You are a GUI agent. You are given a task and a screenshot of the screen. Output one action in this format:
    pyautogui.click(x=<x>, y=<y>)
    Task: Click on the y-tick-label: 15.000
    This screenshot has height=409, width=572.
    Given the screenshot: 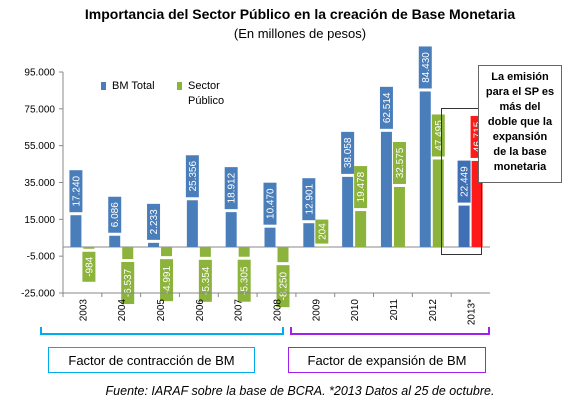 What is the action you would take?
    pyautogui.click(x=39, y=220)
    